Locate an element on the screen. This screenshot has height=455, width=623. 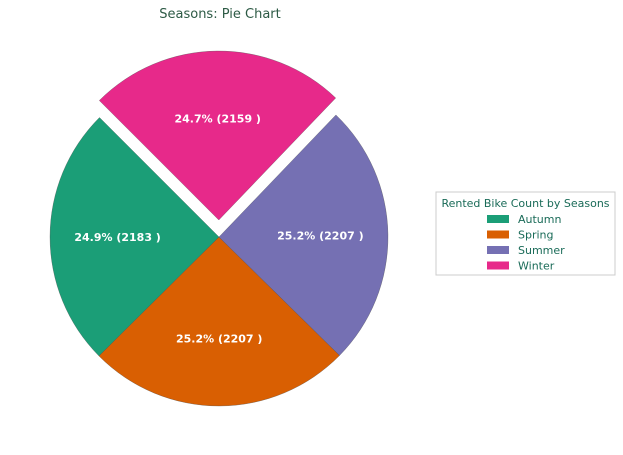
pie-slice-spring is located at coordinates (219, 321).